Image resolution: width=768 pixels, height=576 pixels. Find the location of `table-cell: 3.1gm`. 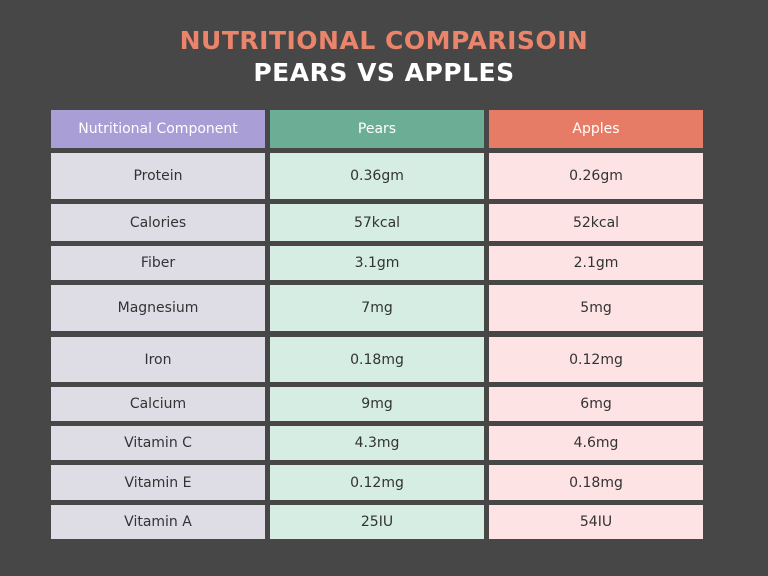

table-cell: 3.1gm is located at coordinates (377, 263).